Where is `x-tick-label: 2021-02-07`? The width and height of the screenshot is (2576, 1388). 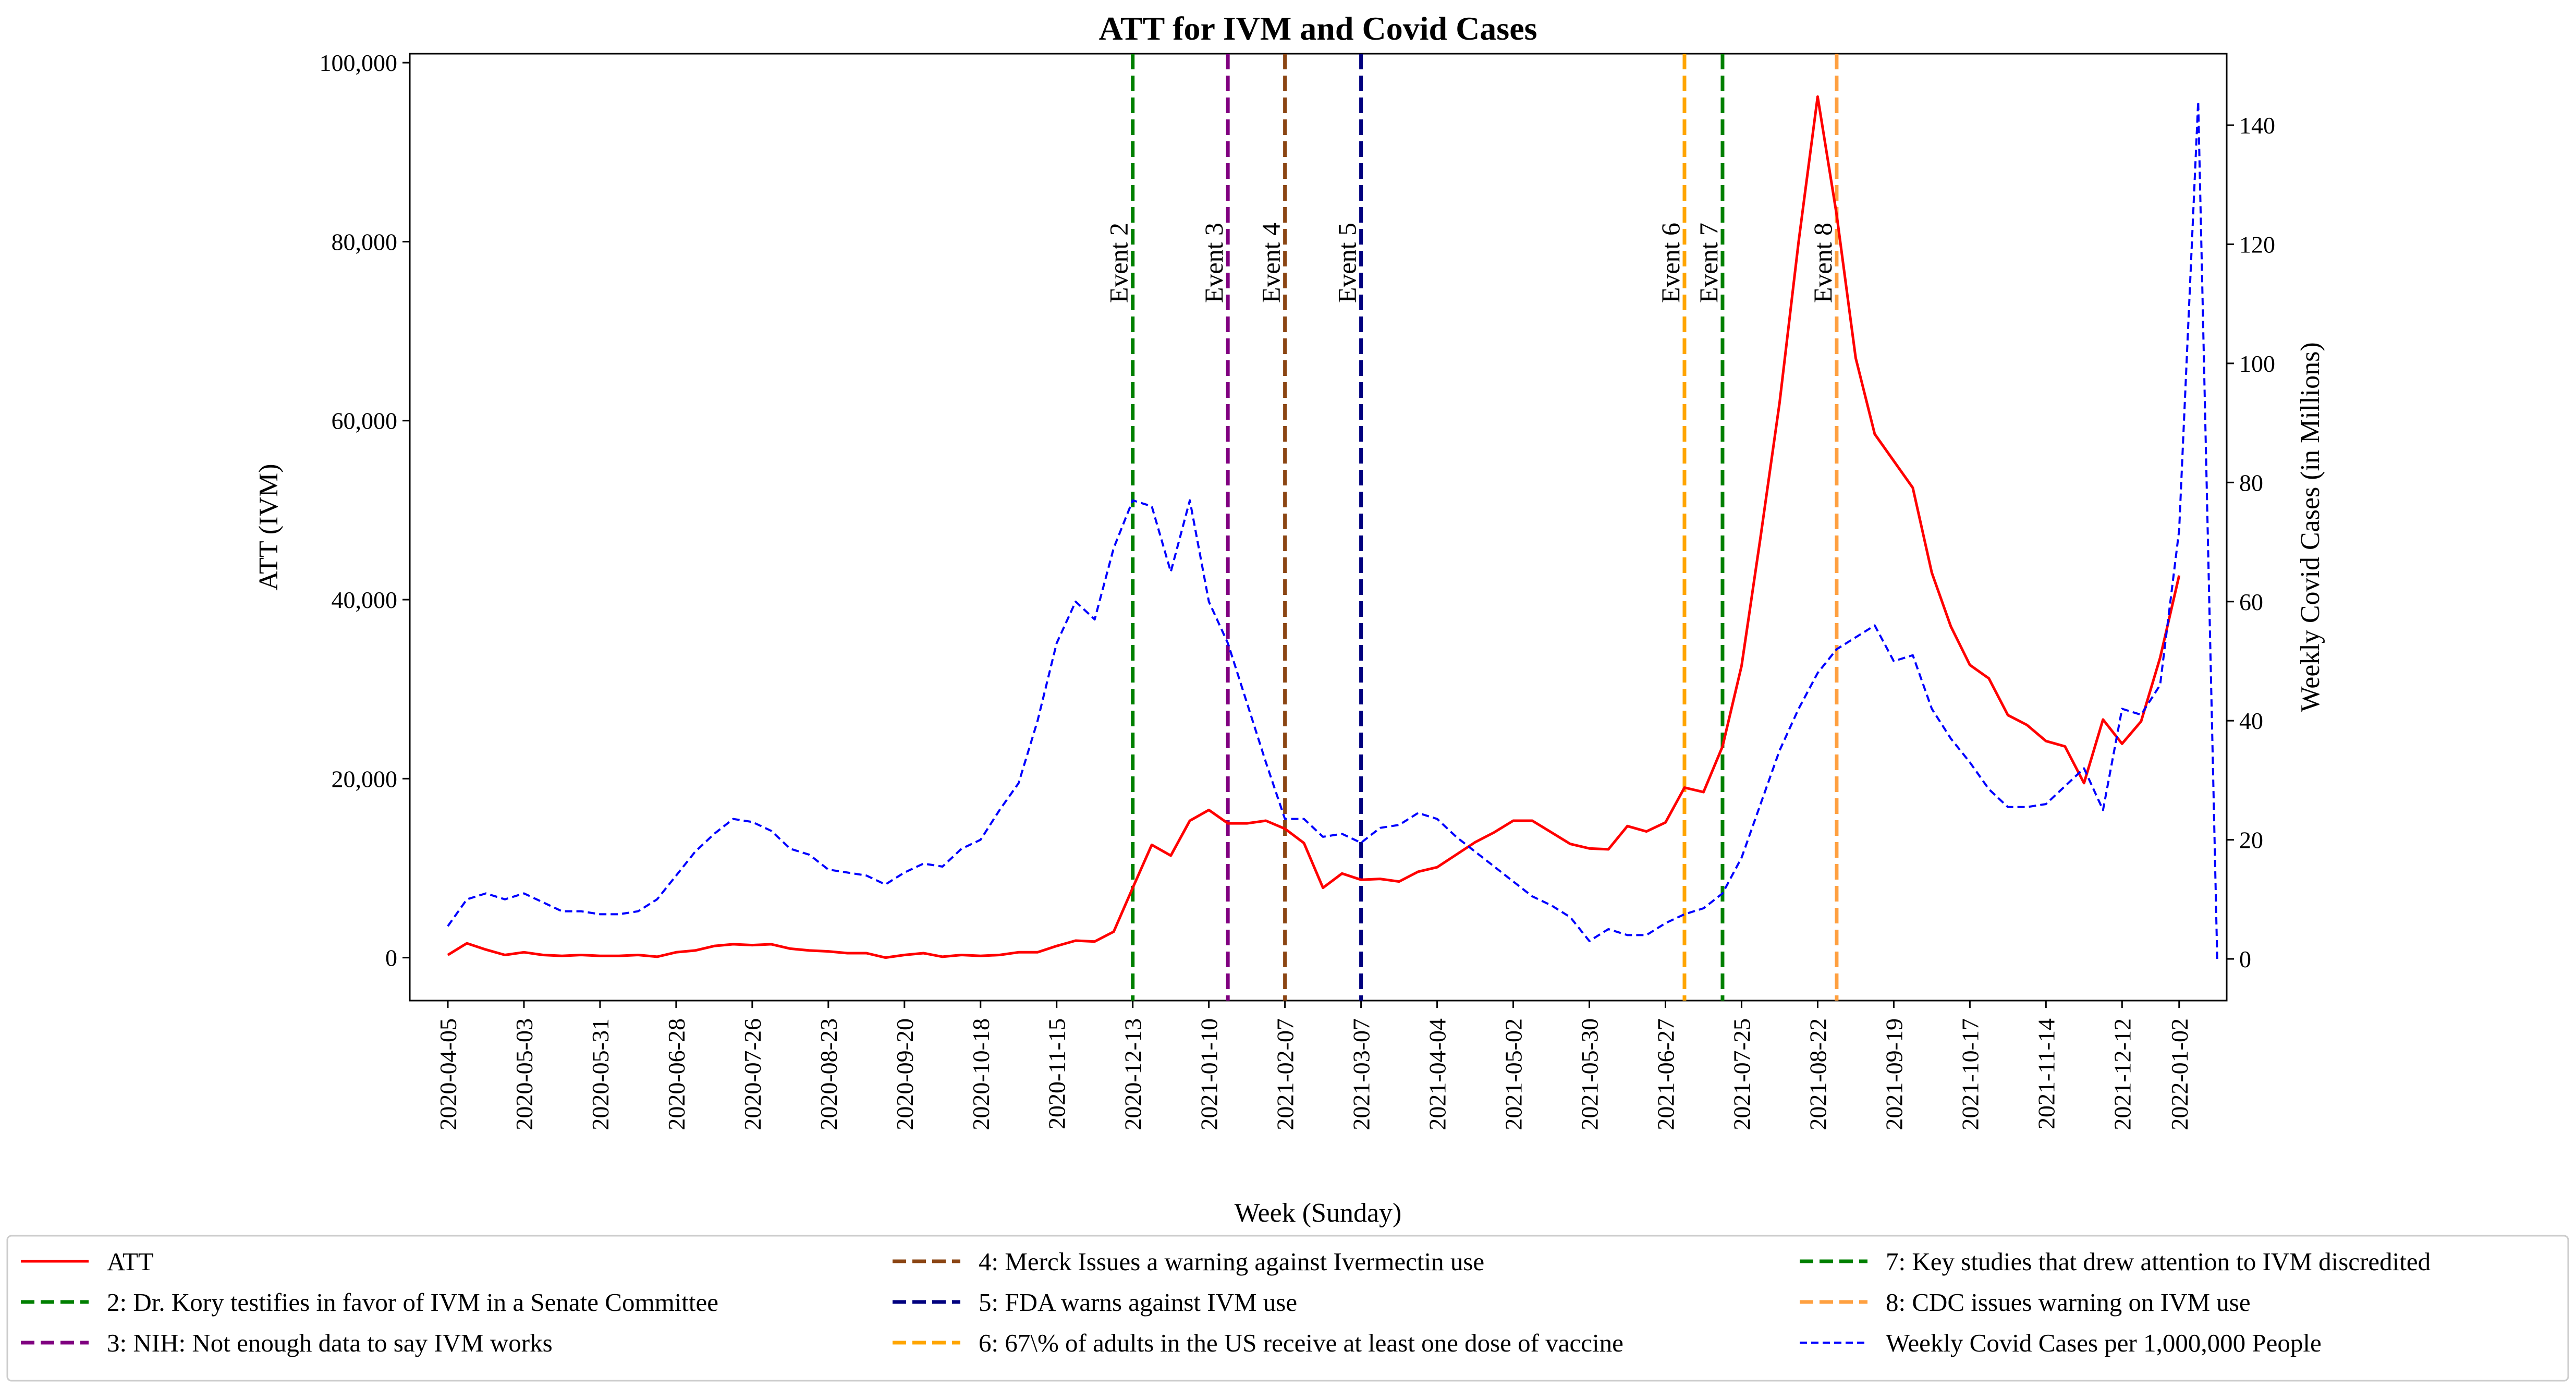
x-tick-label: 2021-02-07 is located at coordinates (1285, 1074).